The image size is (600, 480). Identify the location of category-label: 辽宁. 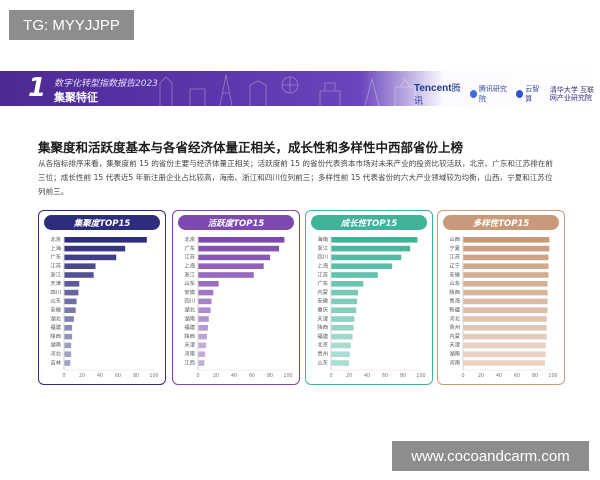
(454, 266).